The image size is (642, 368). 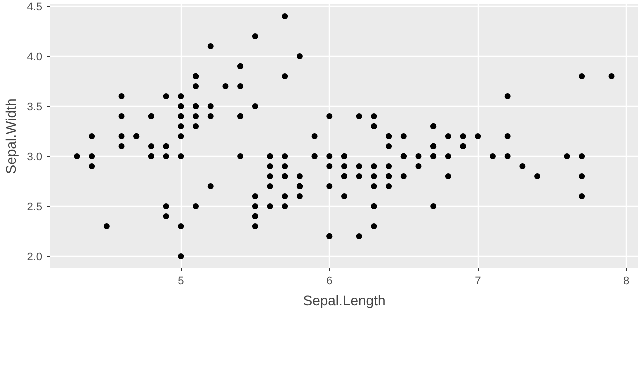 What do you see at coordinates (344, 300) in the screenshot?
I see `x-axis-title: Sepal.Length` at bounding box center [344, 300].